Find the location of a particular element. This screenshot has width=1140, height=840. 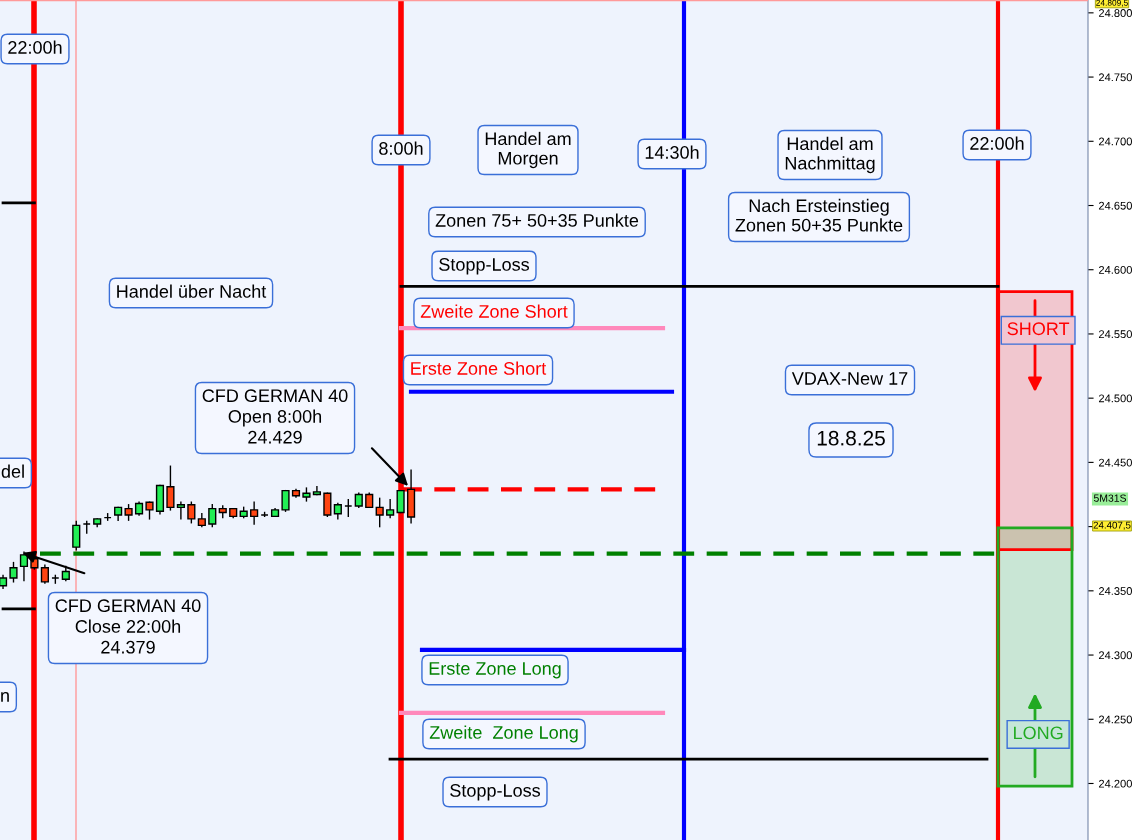

y-tick-label: 24.200 is located at coordinates (1115, 783).